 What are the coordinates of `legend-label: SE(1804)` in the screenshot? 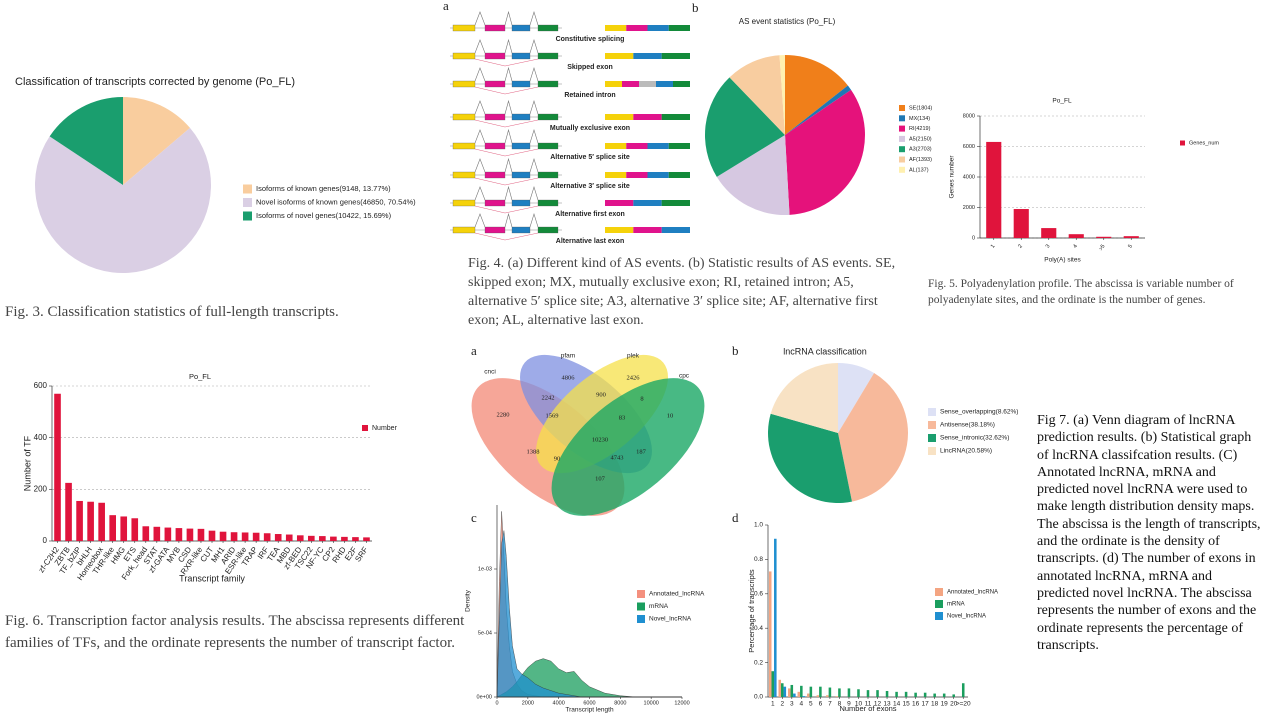 It's located at (920, 108).